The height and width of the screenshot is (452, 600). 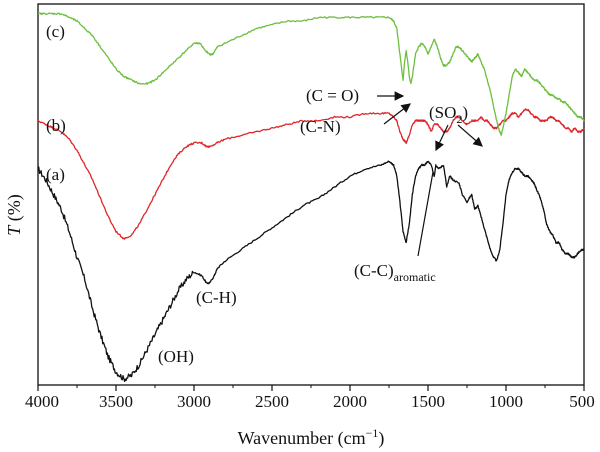 I want to click on label-so2-main: (SO, so click(x=442, y=112).